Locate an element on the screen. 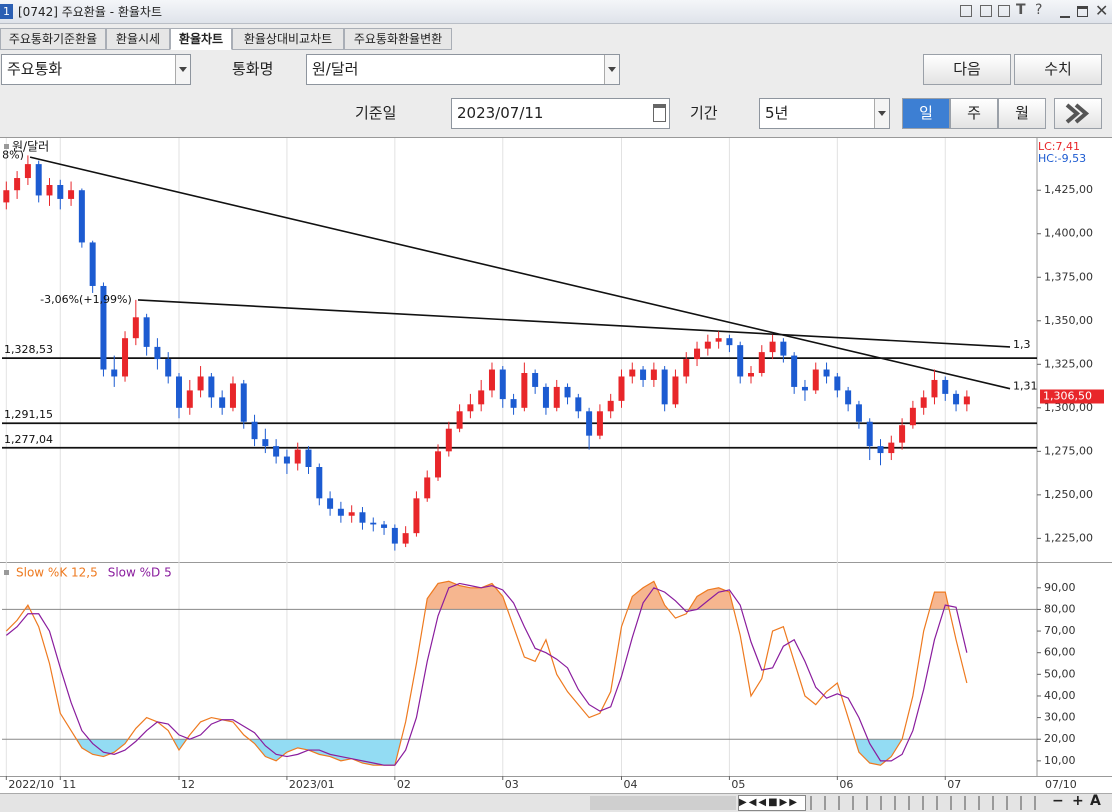 This screenshot has height=812, width=1112. hc-label: HC:-9,53 is located at coordinates (1062, 158).